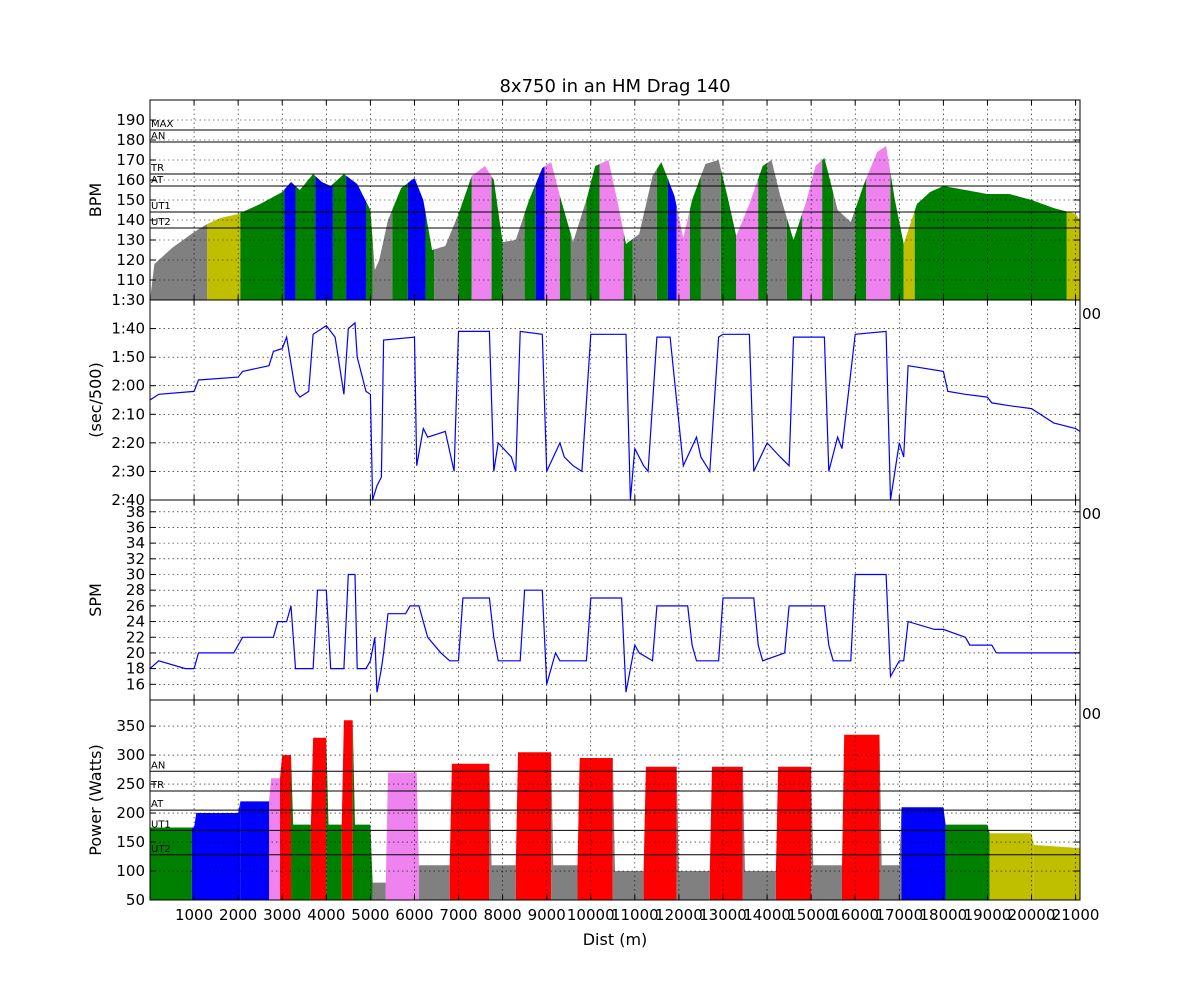 The height and width of the screenshot is (1000, 1200). What do you see at coordinates (128, 357) in the screenshot?
I see `y-tick-label: 1:50` at bounding box center [128, 357].